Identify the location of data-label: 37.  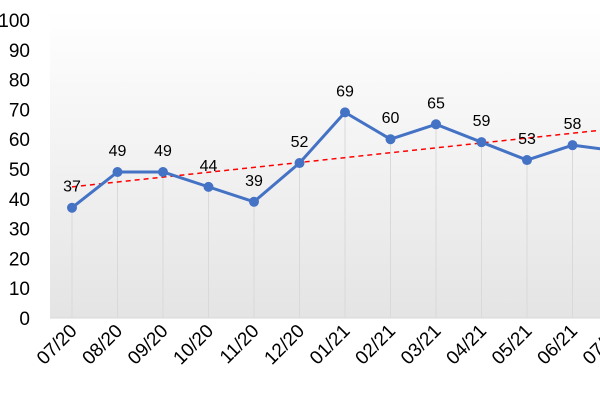
(72, 187).